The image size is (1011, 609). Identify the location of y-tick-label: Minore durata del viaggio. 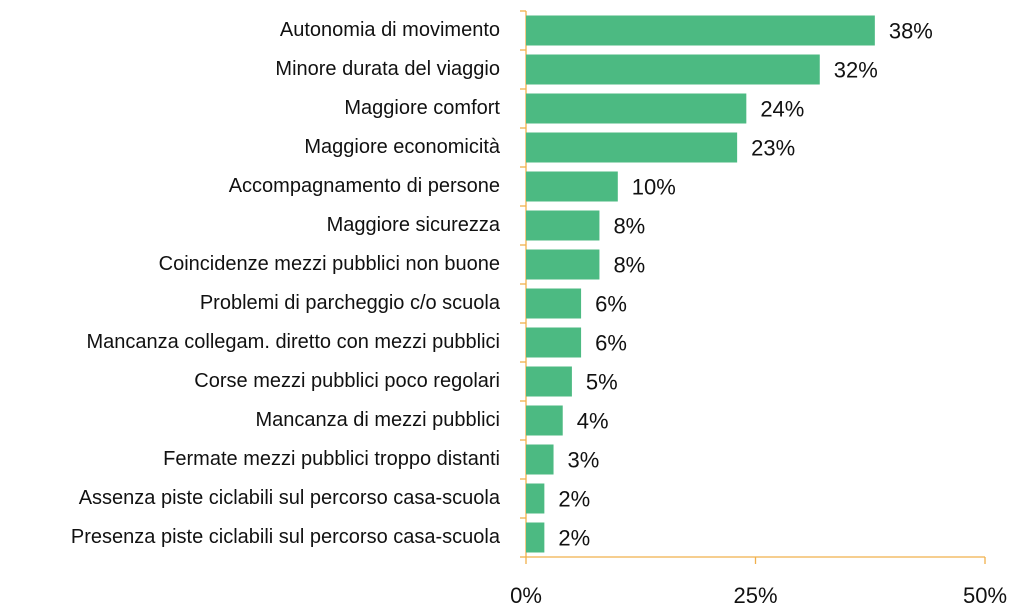
(387, 69).